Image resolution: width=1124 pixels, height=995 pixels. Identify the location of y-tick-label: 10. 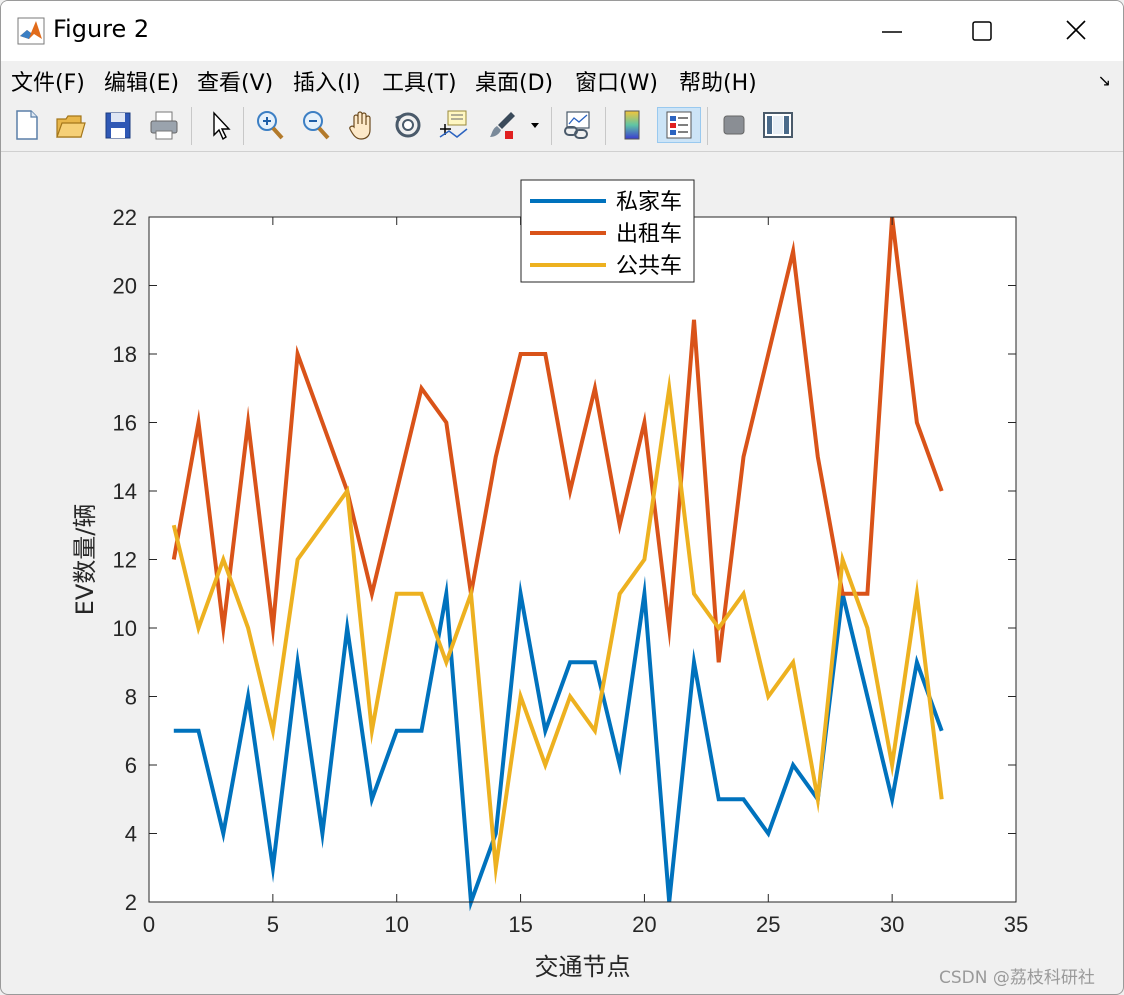
(125, 628).